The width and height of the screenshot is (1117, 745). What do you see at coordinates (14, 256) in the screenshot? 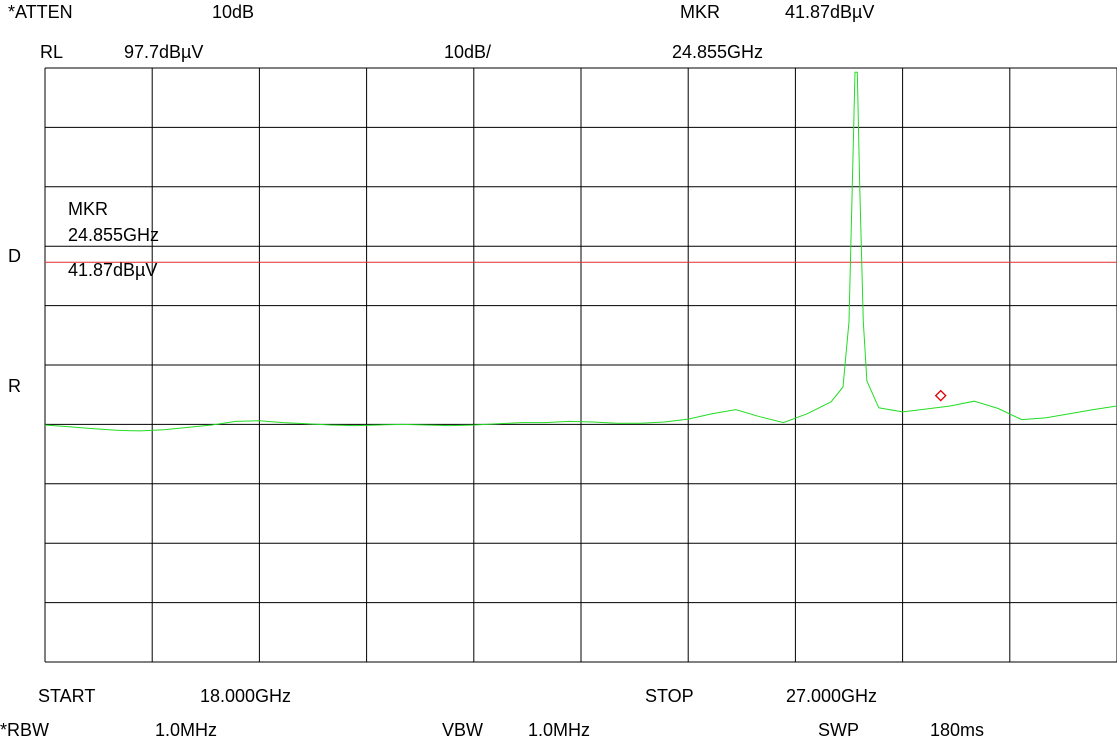
I see `display-line-indicator: D` at bounding box center [14, 256].